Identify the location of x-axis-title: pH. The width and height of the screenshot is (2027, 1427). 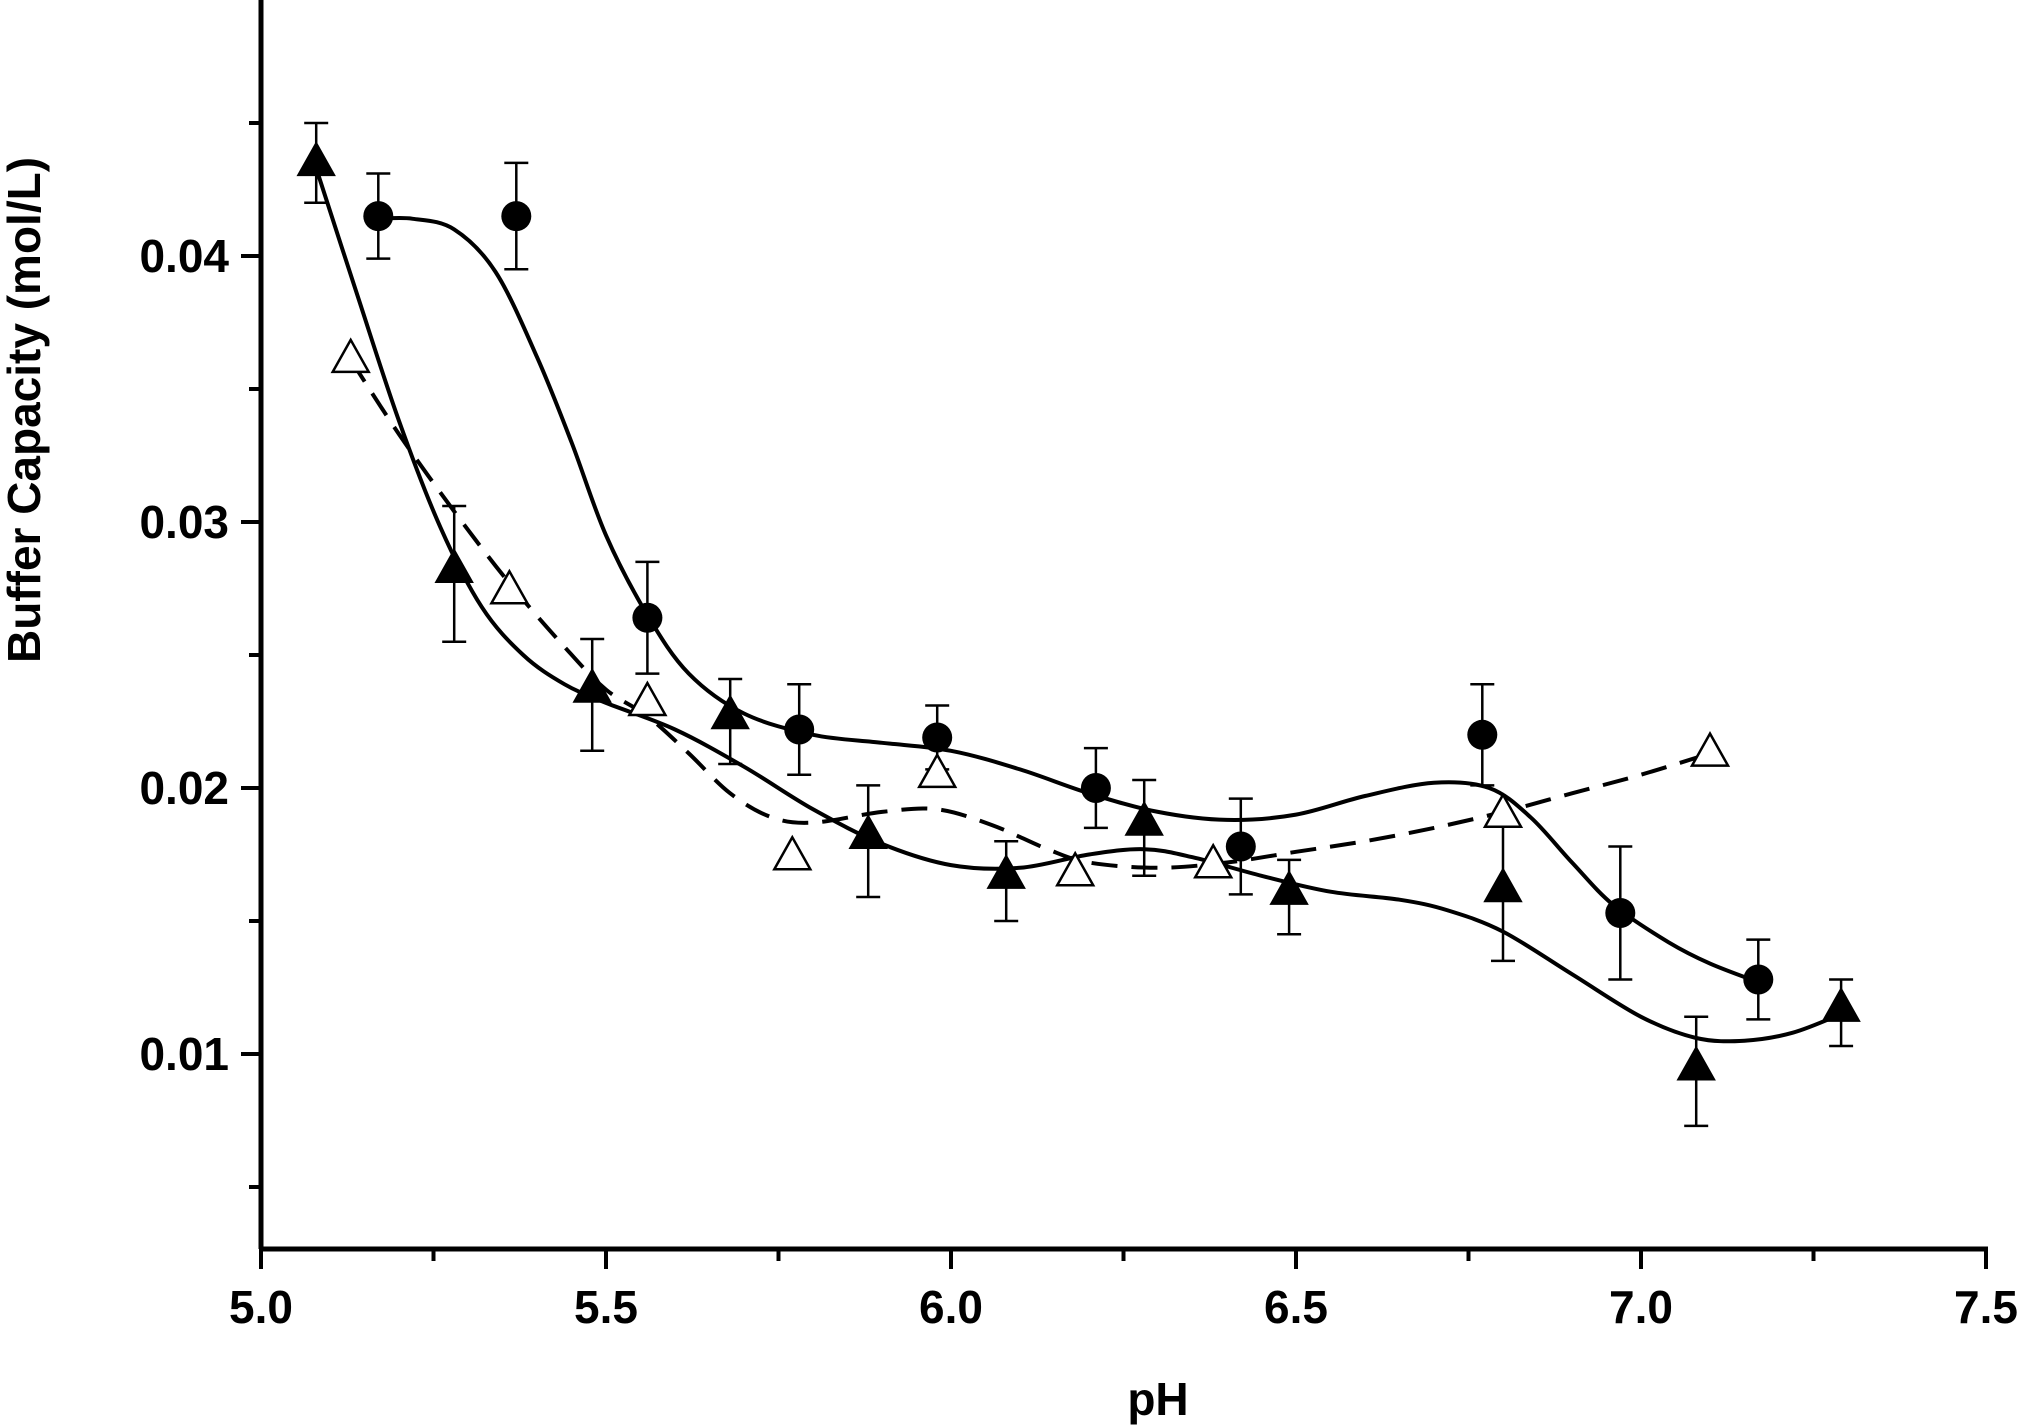
(1157, 1399).